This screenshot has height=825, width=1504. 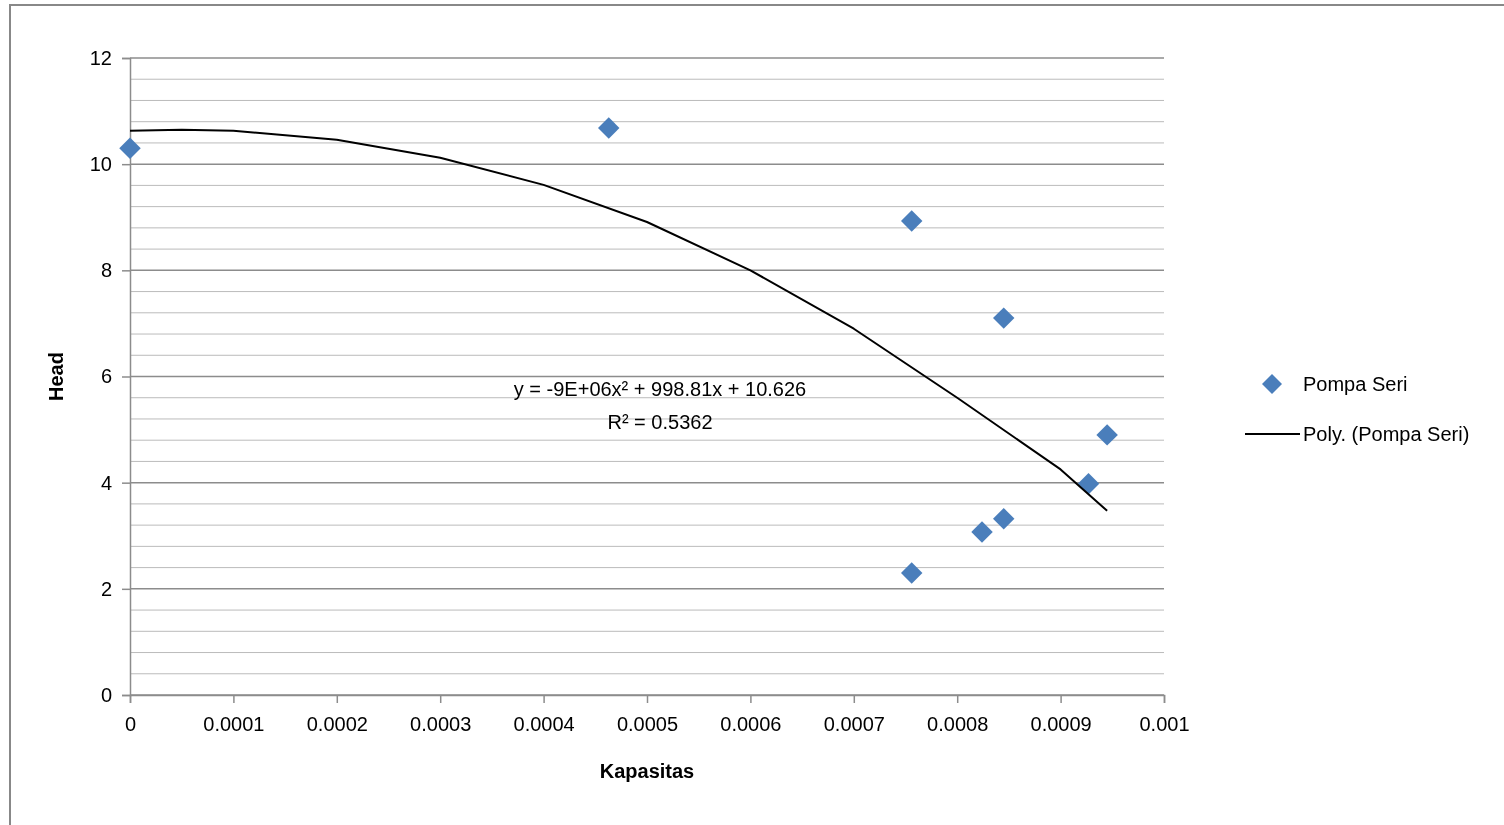 I want to click on y-tick-label: 4, so click(x=106, y=482).